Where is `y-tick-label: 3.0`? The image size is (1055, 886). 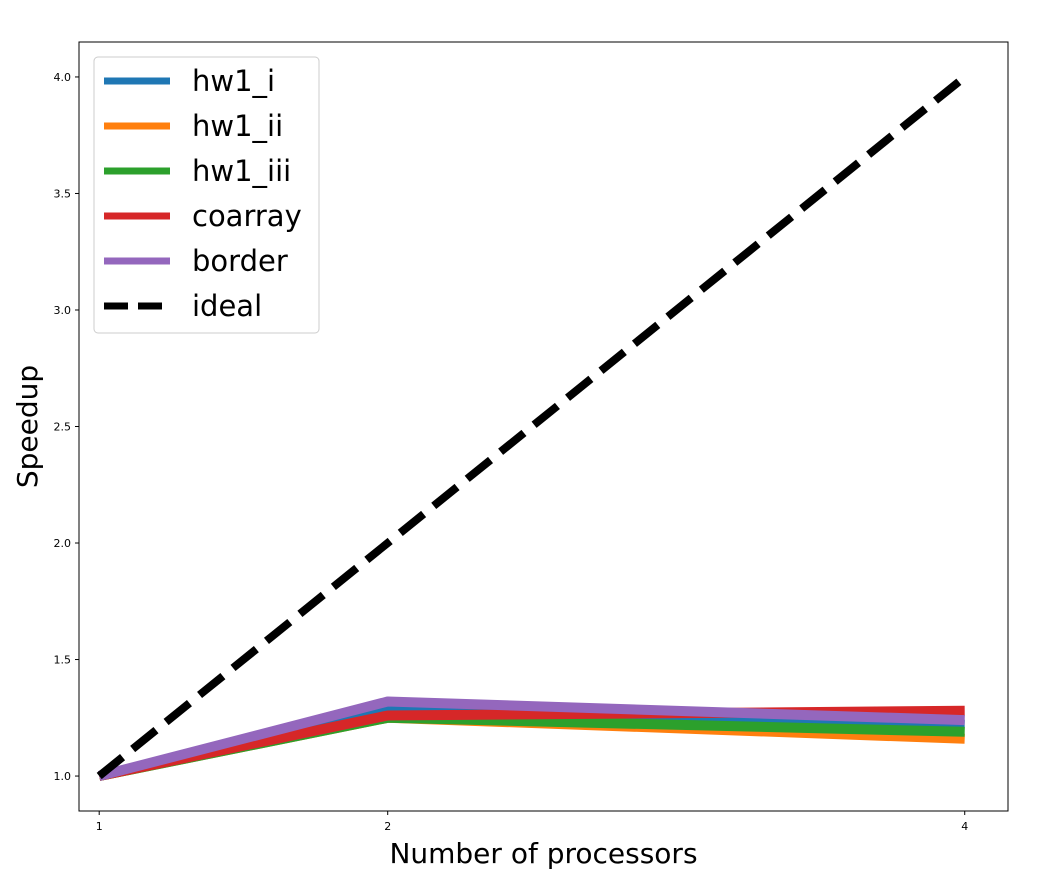 y-tick-label: 3.0 is located at coordinates (63, 310).